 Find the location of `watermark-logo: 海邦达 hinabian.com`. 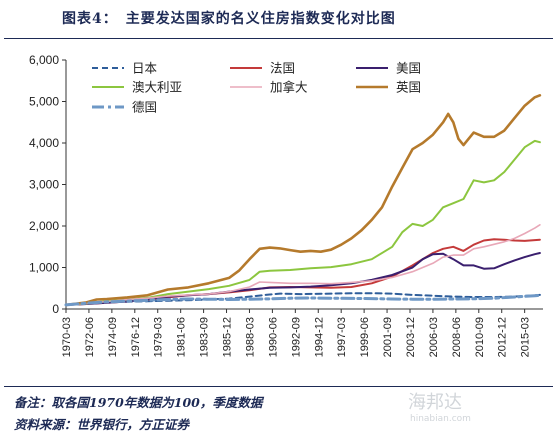

watermark-logo: 海邦达 hinabian.com is located at coordinates (478, 410).